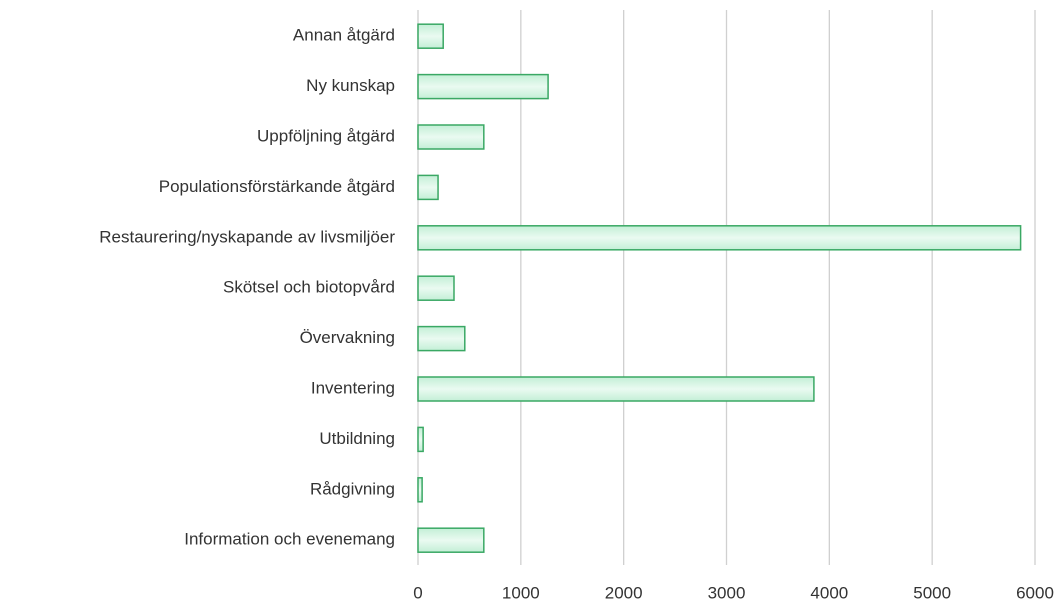 The image size is (1062, 613). What do you see at coordinates (344, 35) in the screenshot?
I see `y-tick-label: Annan åtgärd` at bounding box center [344, 35].